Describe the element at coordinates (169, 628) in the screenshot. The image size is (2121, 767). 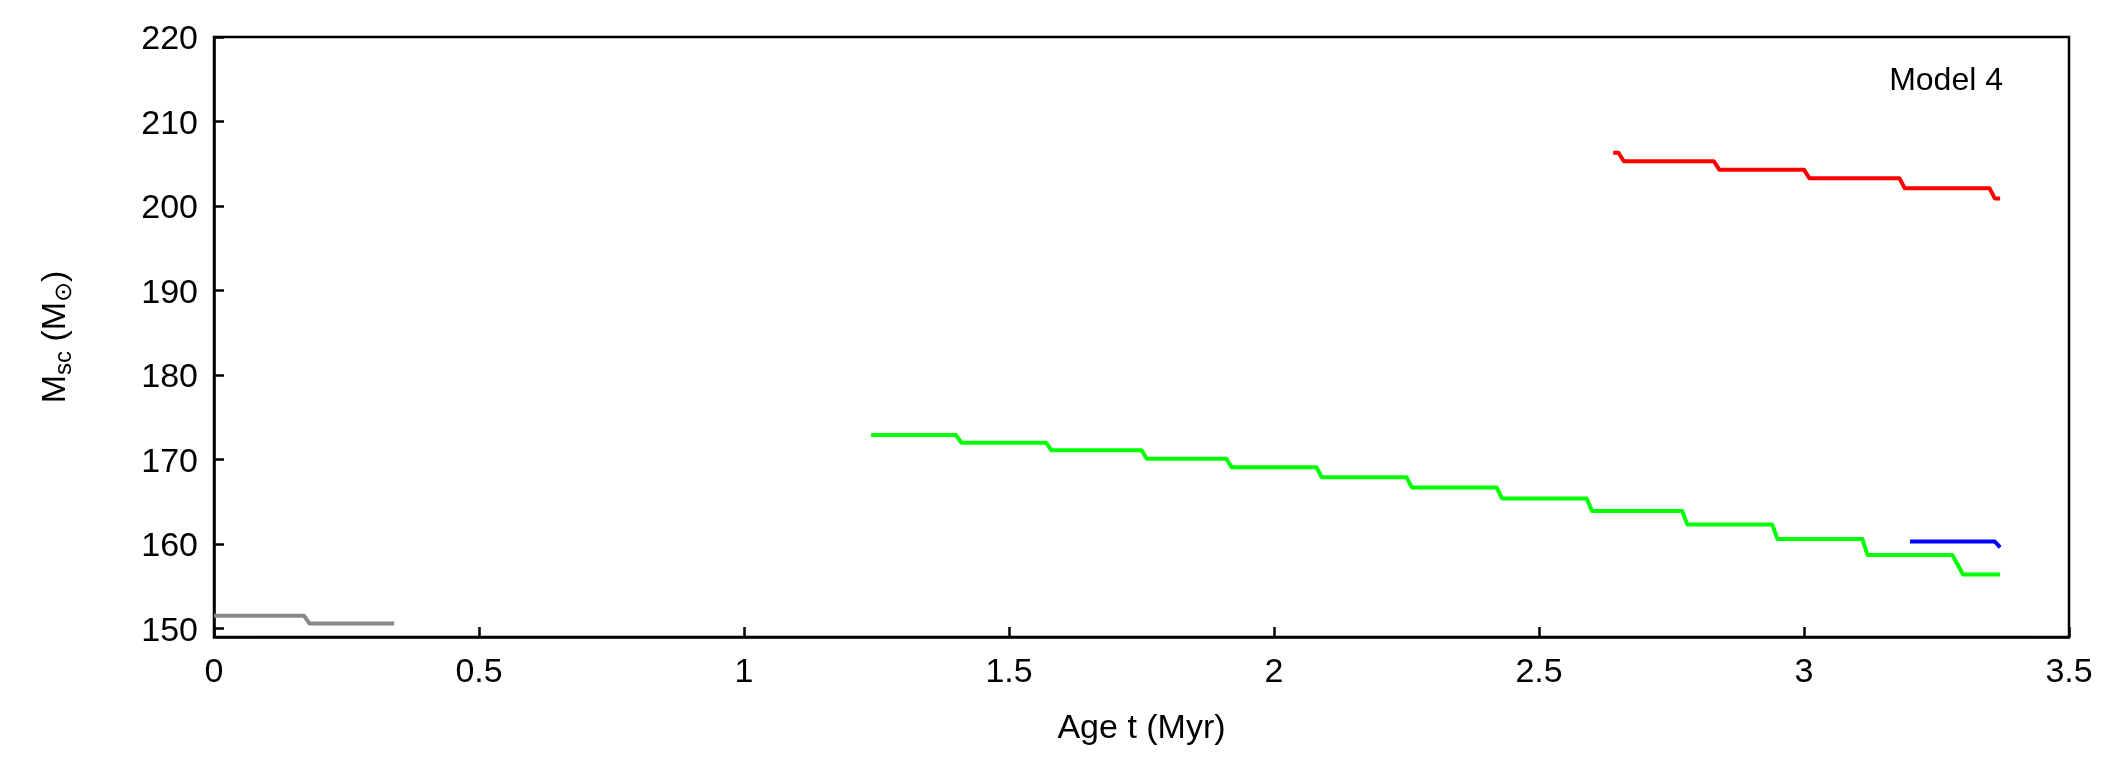
I see `y-tick-label: 150` at that location.